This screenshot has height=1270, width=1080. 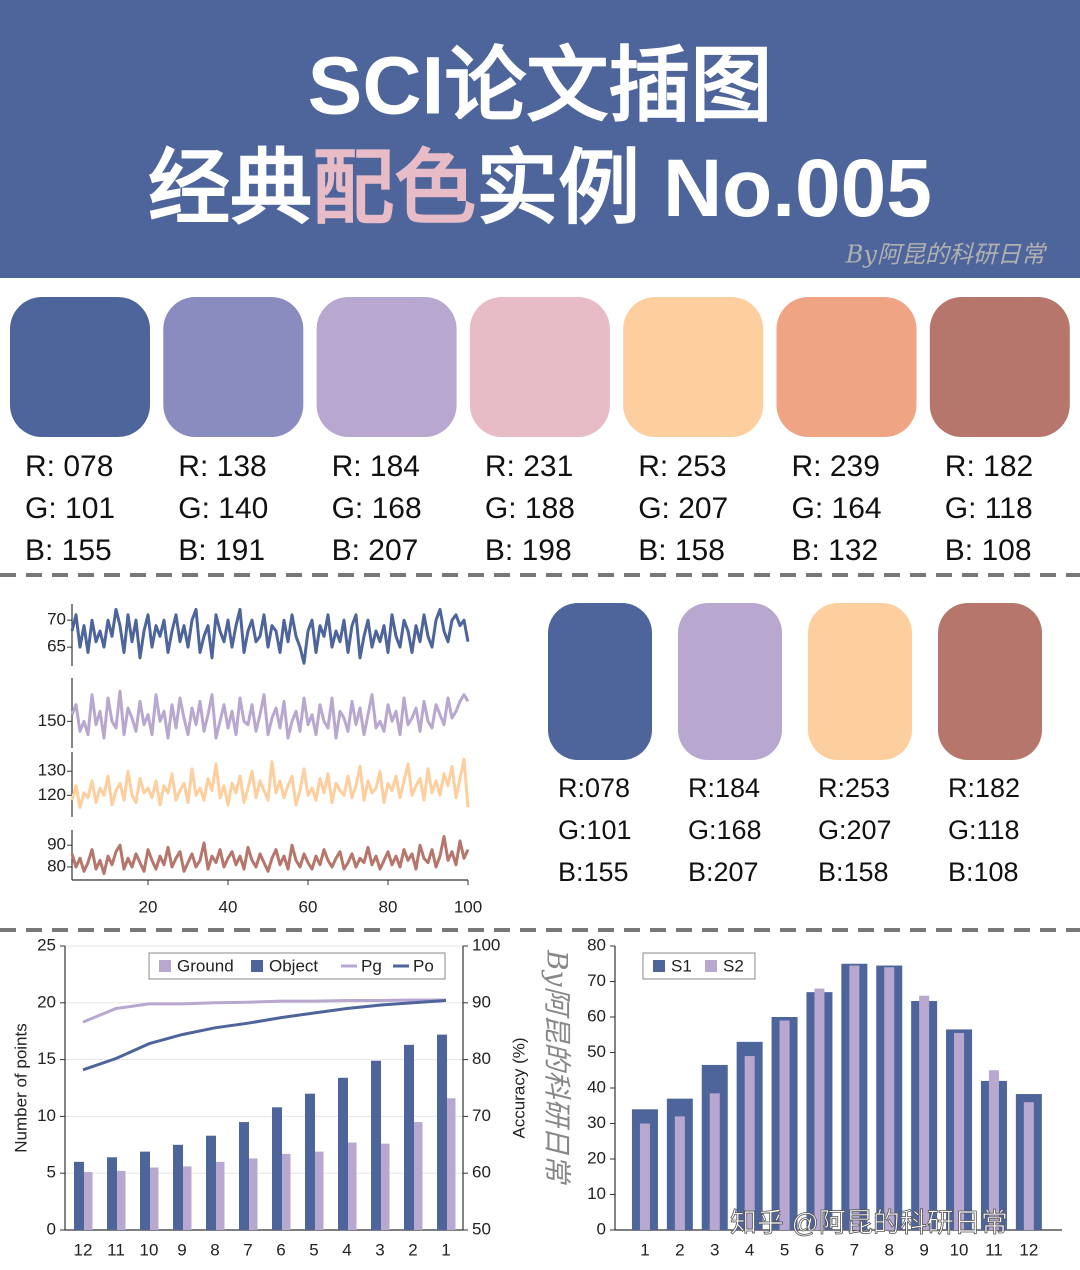 I want to click on legend-label: Pg, so click(x=371, y=965).